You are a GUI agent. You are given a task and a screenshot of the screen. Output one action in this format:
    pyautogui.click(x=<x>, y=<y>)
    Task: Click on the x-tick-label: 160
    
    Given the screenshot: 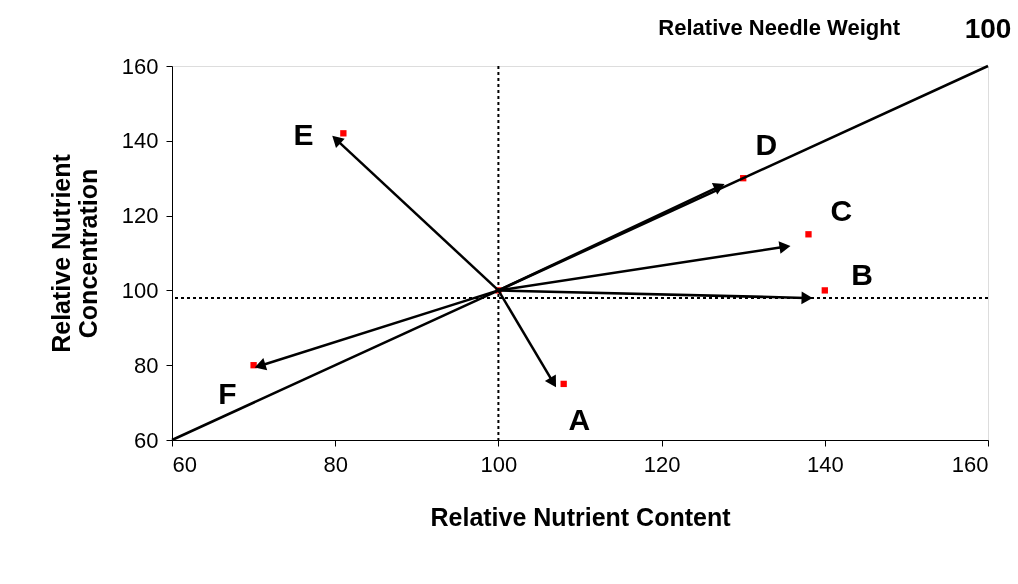 What is the action you would take?
    pyautogui.click(x=970, y=464)
    